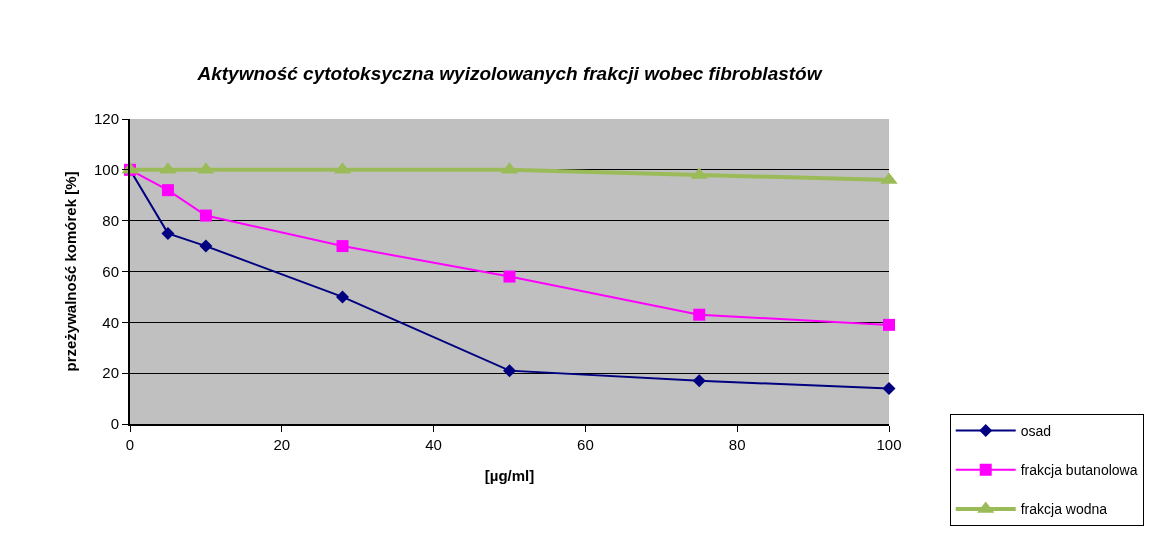  Describe the element at coordinates (1079, 470) in the screenshot. I see `legend-label: frakcja butanolowa` at that location.